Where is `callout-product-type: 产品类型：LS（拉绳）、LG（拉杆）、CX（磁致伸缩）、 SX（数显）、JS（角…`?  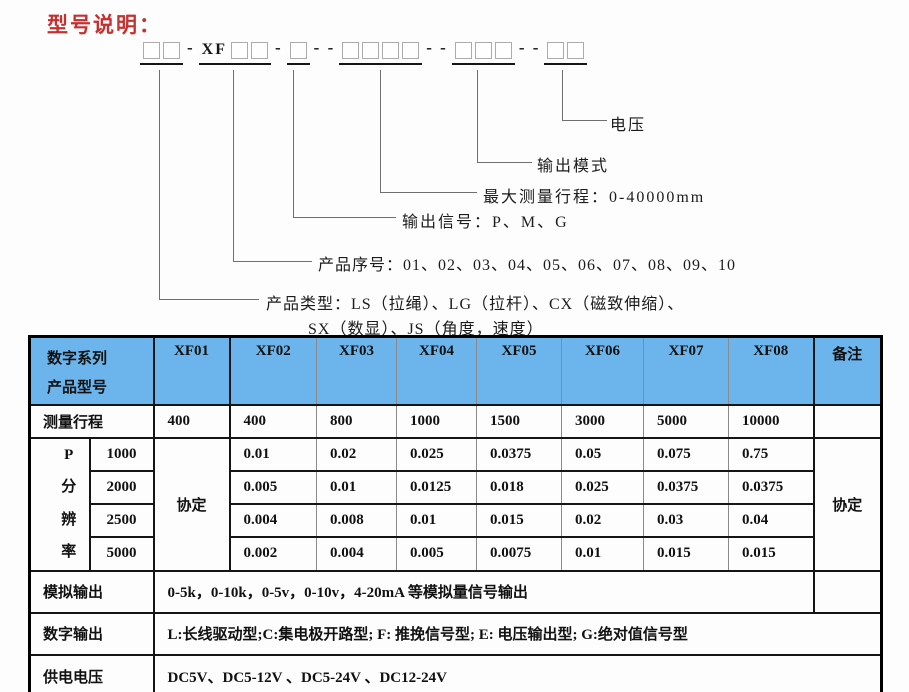 callout-product-type: 产品类型：LS（拉绳）、LG（拉杆）、CX（磁致伸缩）、 SX（数显）、JS（角… is located at coordinates (475, 314).